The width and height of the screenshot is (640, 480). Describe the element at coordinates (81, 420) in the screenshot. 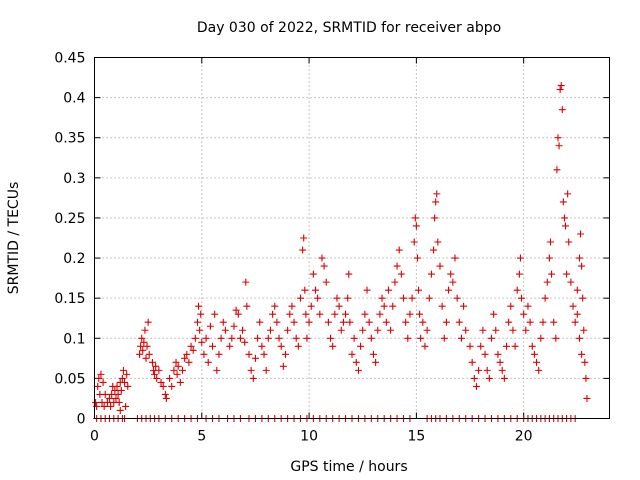

I see `y-tick-label: 0` at that location.